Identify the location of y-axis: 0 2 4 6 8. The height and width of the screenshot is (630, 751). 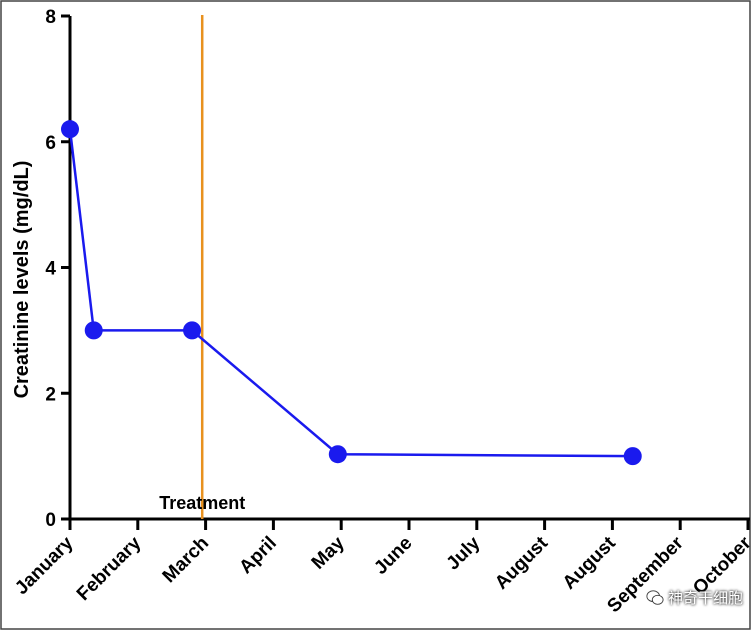
(58, 269).